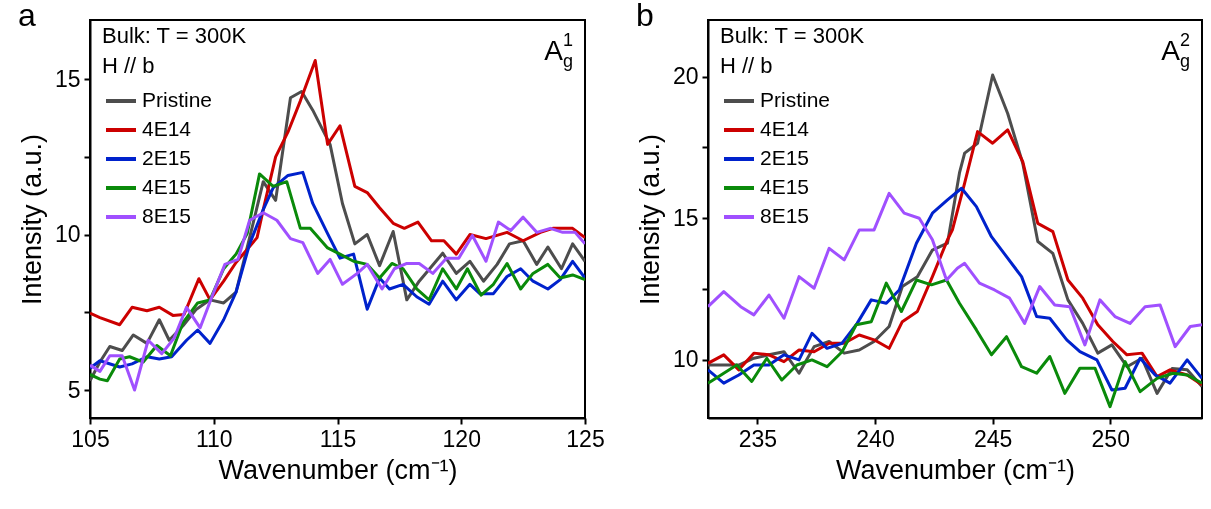 The width and height of the screenshot is (1211, 509). I want to click on x-tick-label: 250, so click(1110, 438).